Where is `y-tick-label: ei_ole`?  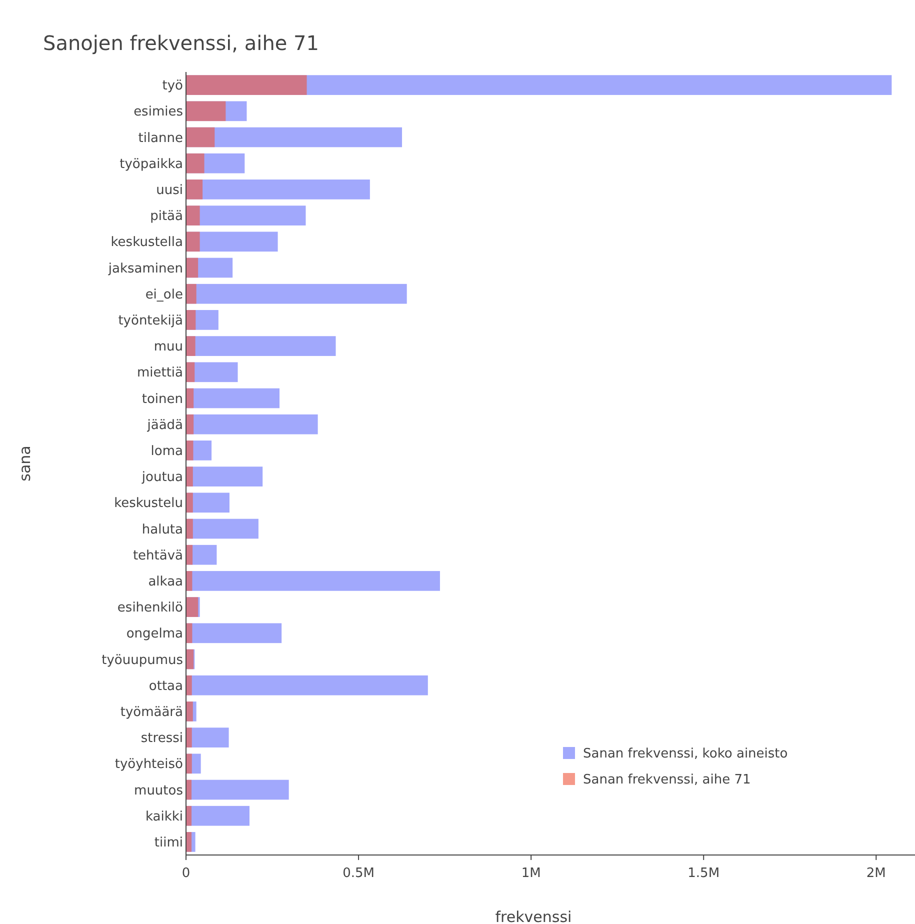
y-tick-label: ei_ole is located at coordinates (164, 294).